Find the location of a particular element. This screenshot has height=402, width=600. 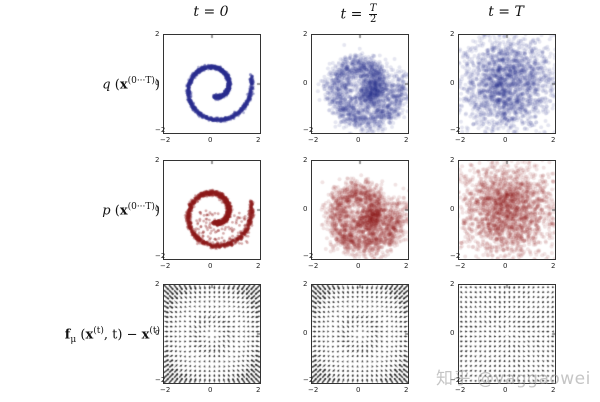

plot-panel-r2-c1 is located at coordinates (360, 334).